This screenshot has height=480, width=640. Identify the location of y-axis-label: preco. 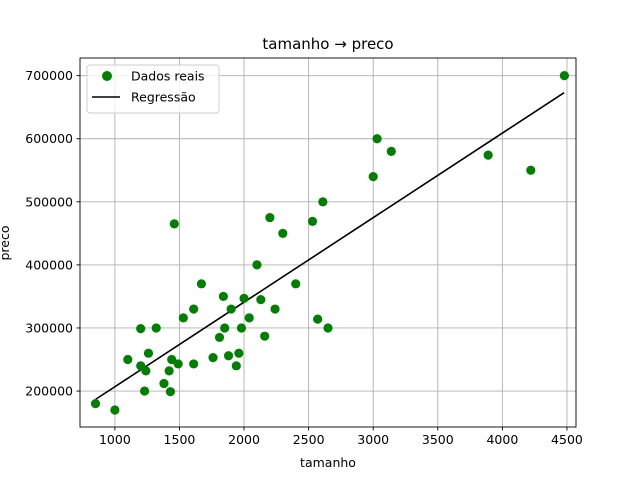
(6, 242).